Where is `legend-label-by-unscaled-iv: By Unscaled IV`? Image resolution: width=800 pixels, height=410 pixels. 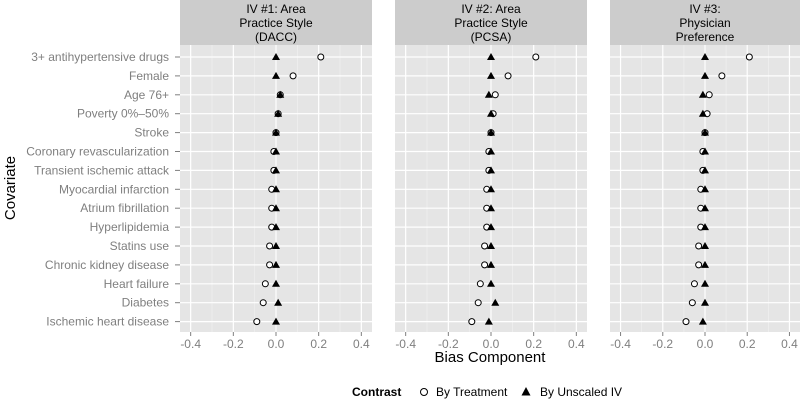
legend-label-by-unscaled-iv: By Unscaled IV is located at coordinates (581, 392).